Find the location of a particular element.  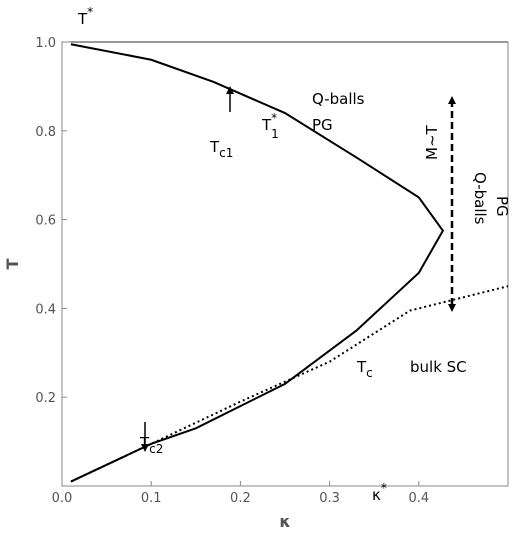

y-tick-label: 0.6 is located at coordinates (45, 221).